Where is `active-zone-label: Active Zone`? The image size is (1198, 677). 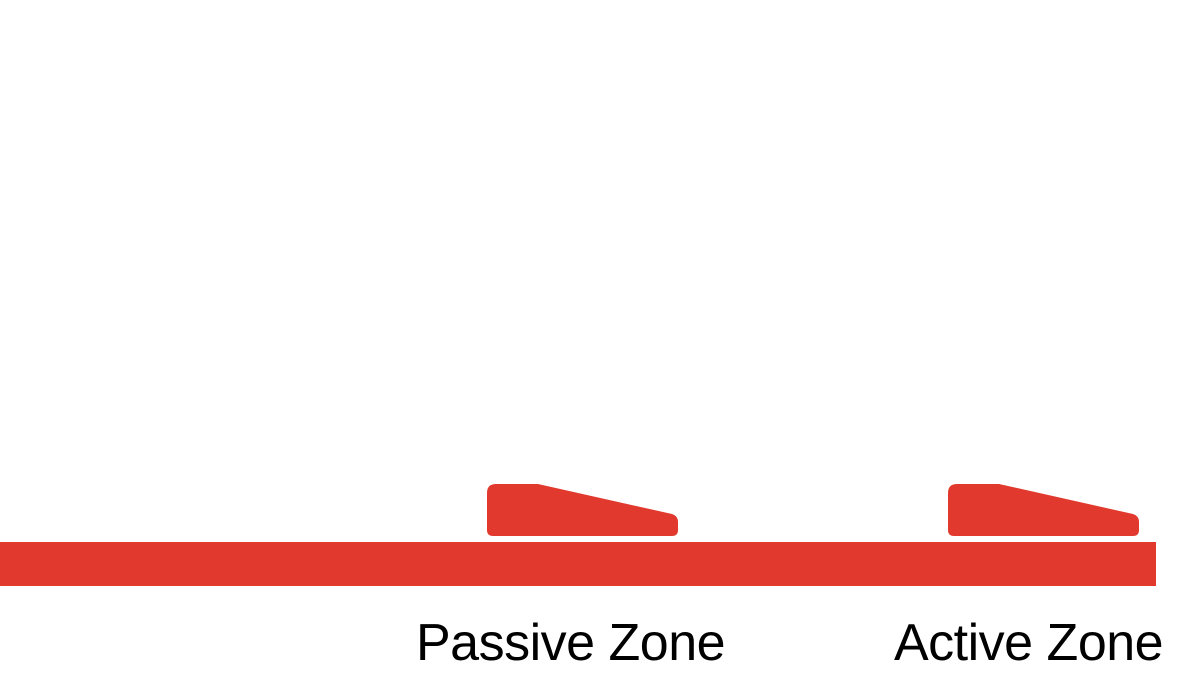 active-zone-label: Active Zone is located at coordinates (1029, 643).